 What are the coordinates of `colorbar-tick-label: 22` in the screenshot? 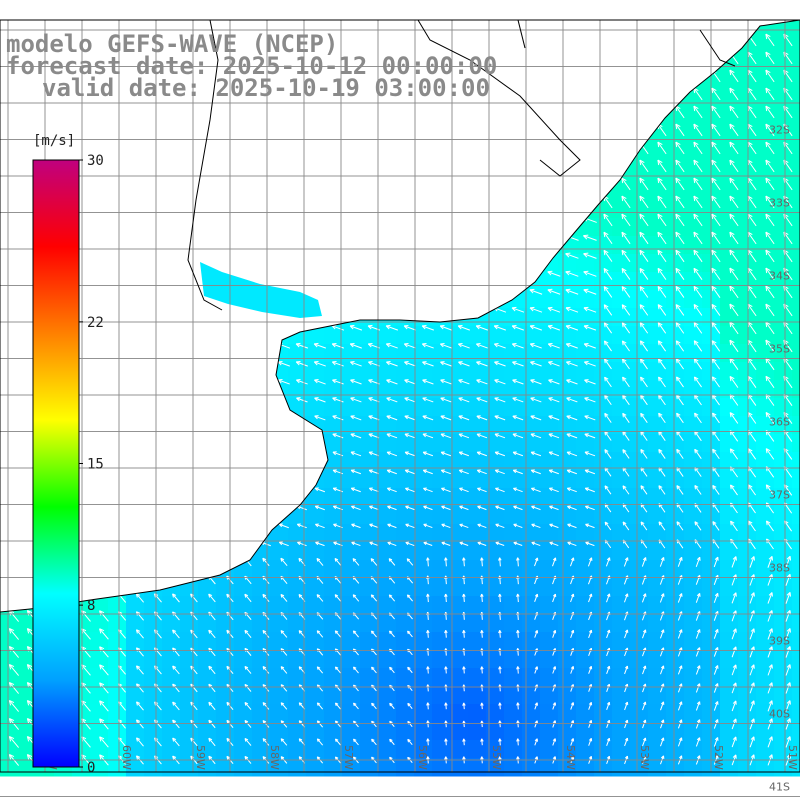 It's located at (95, 323).